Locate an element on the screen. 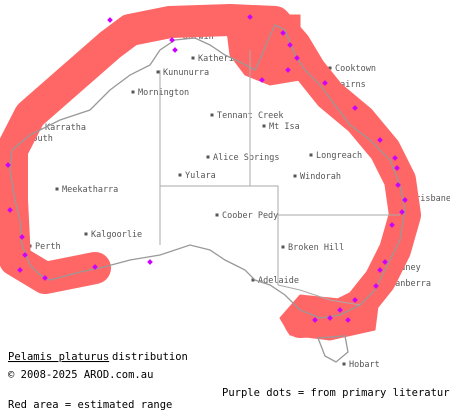 This screenshot has height=415, width=450. place-label: Mt Isa is located at coordinates (284, 127).